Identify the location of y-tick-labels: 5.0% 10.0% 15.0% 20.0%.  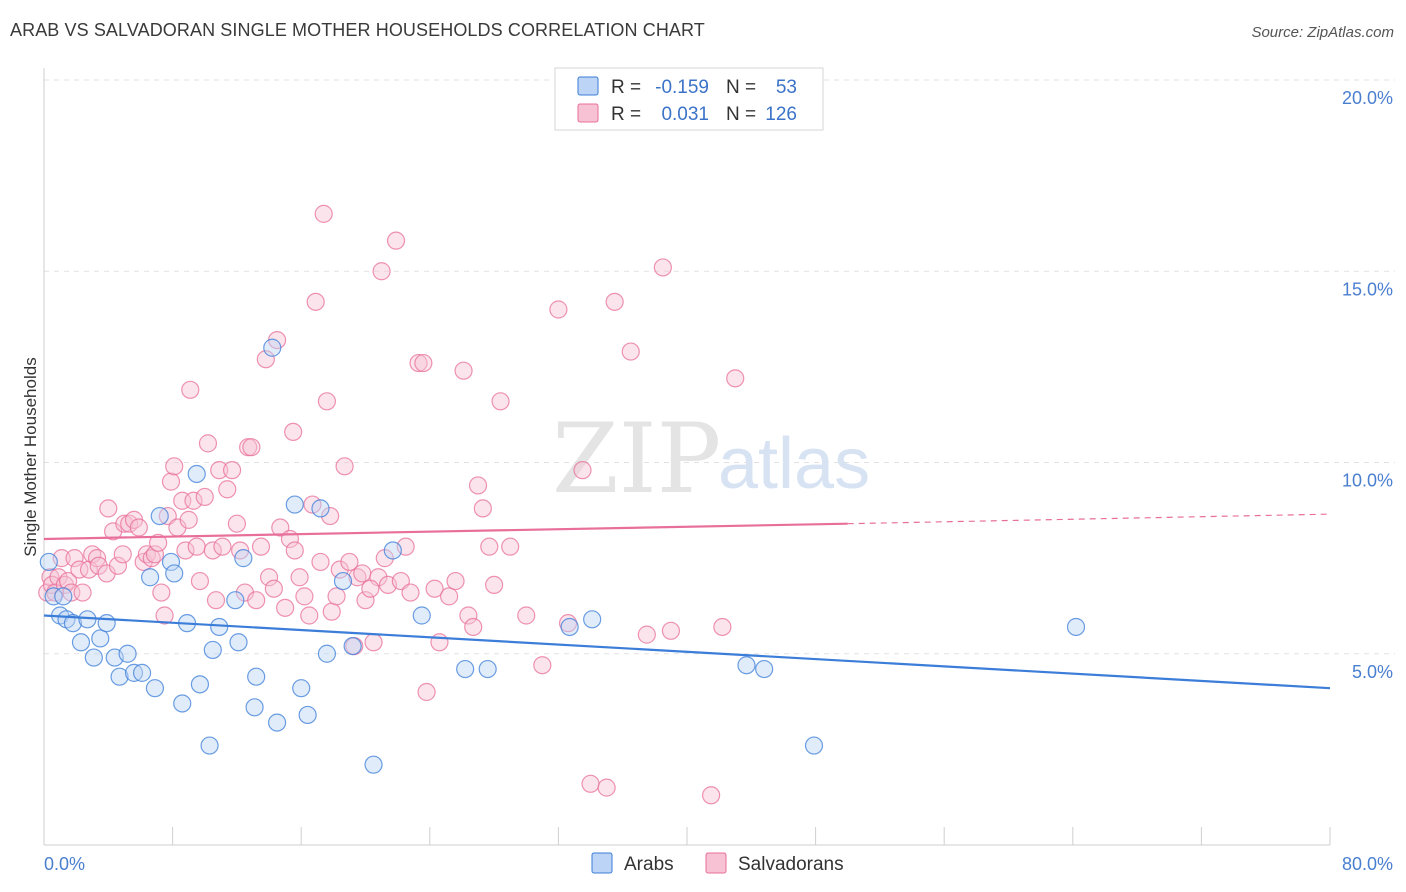
(1367, 385).